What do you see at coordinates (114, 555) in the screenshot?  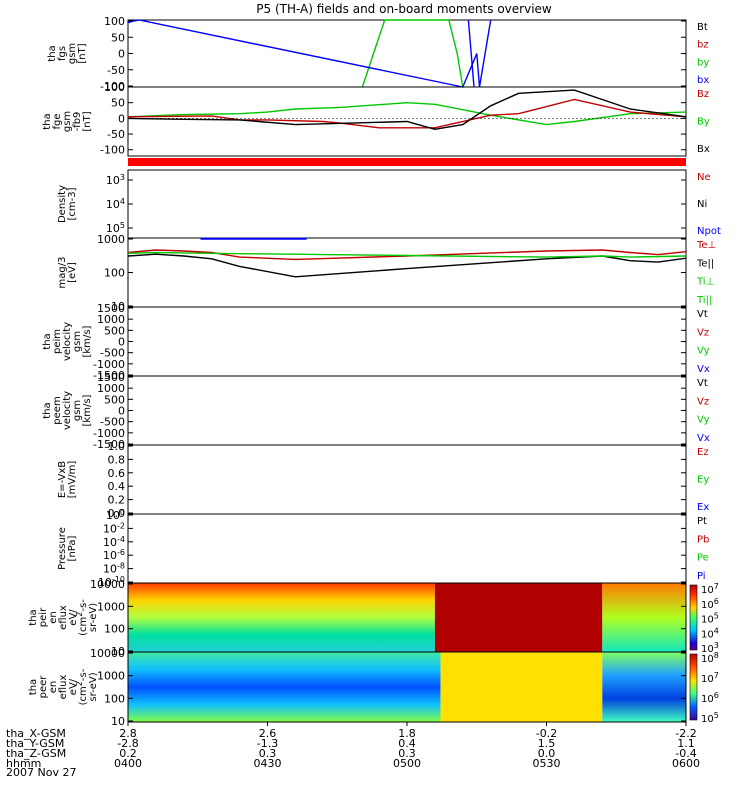 I see `y-tick-label: 10⁻⁶` at bounding box center [114, 555].